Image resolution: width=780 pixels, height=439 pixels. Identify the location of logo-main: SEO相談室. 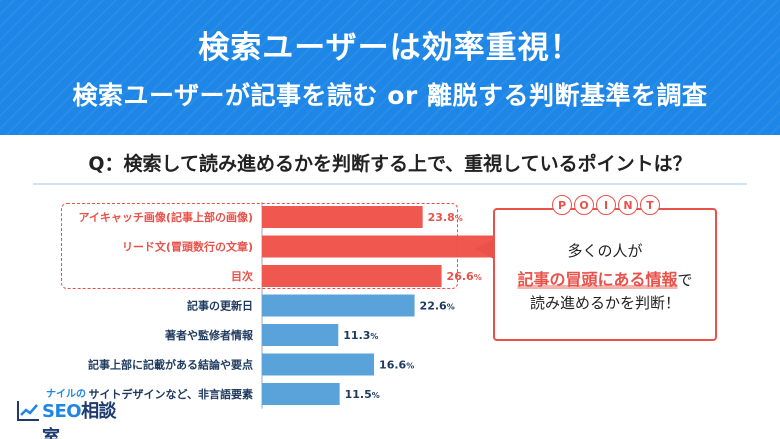
(84, 418).